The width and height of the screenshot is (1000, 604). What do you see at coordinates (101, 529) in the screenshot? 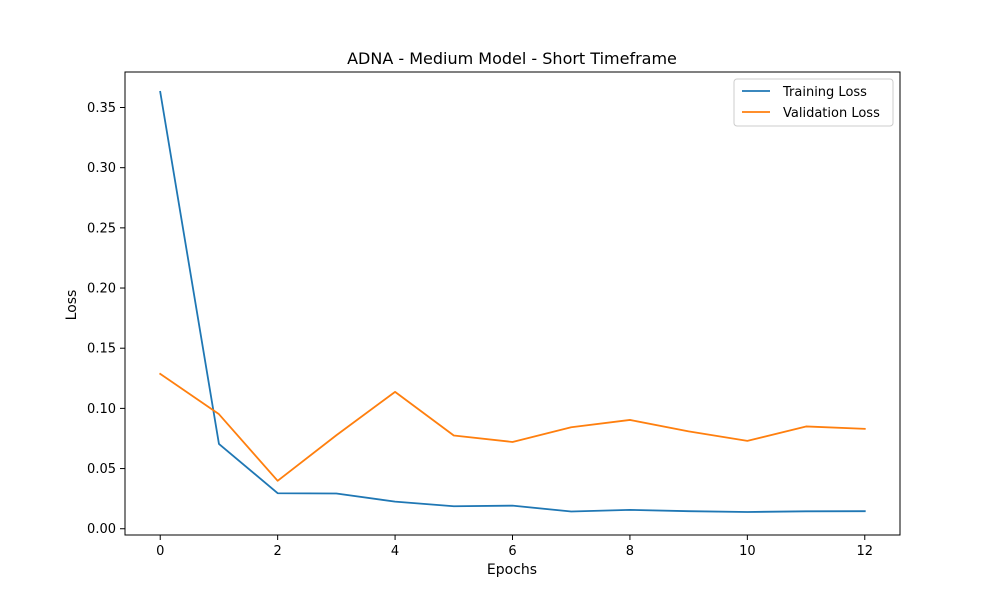
I see `y-tick-label: 0.00` at bounding box center [101, 529].